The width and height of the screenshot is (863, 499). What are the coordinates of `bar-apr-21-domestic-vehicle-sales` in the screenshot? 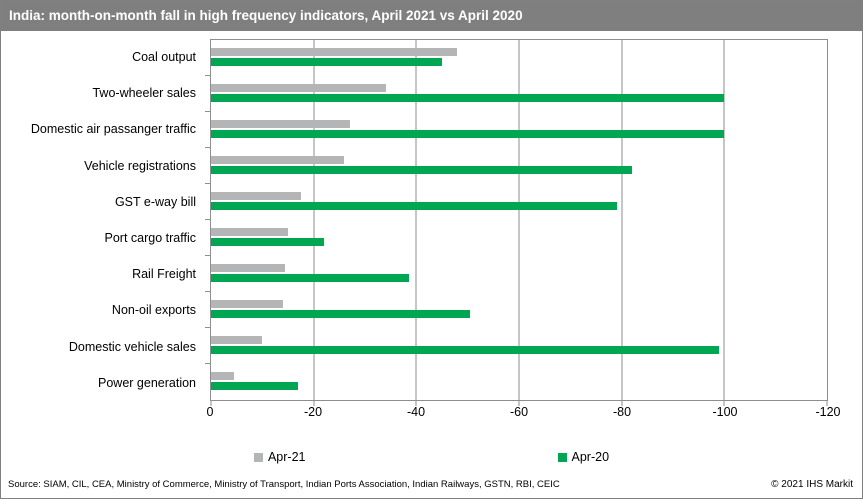 It's located at (237, 339).